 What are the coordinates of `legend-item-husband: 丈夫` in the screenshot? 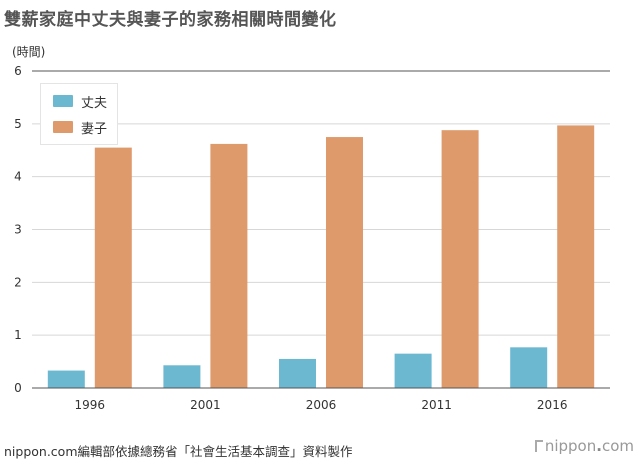 It's located at (80, 101).